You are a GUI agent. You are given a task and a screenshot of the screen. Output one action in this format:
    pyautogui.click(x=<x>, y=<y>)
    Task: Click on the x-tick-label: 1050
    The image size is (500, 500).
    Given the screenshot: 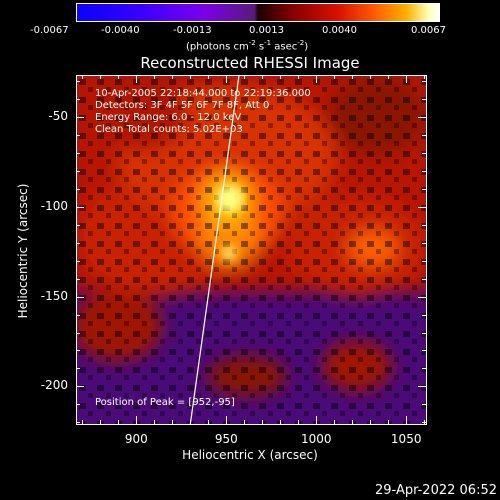 What is the action you would take?
    pyautogui.click(x=406, y=439)
    